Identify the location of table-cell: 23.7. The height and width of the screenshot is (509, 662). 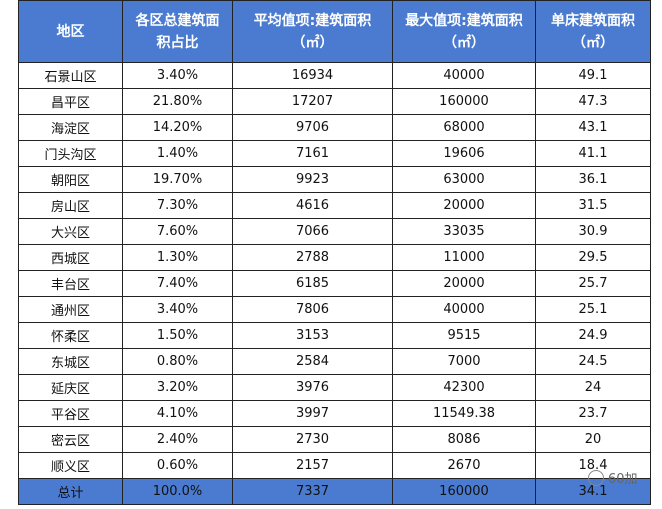
(593, 413).